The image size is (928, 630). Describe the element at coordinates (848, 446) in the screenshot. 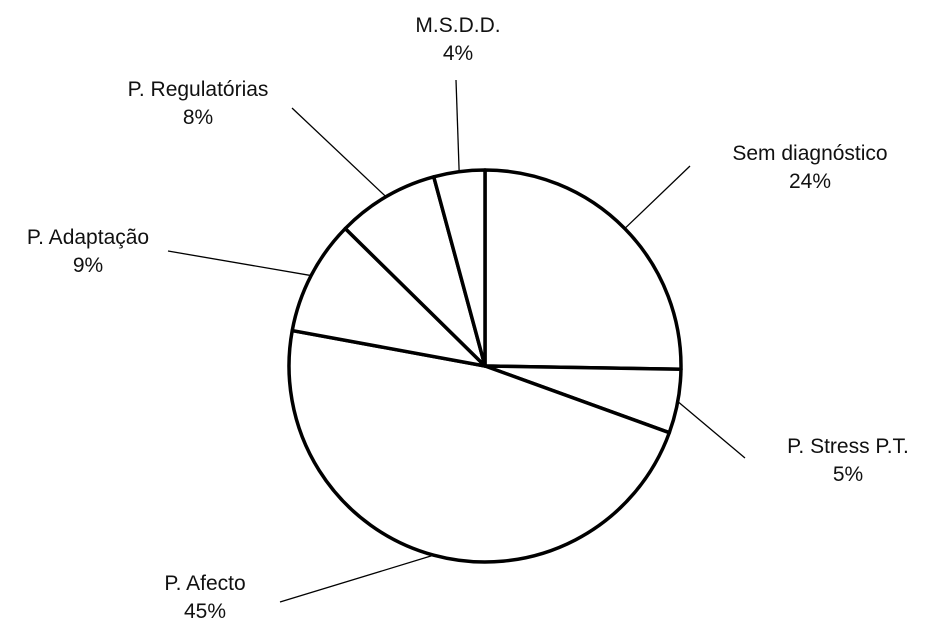

I see `slice-label-p-stress-p-t: P. Stress P.T.` at that location.